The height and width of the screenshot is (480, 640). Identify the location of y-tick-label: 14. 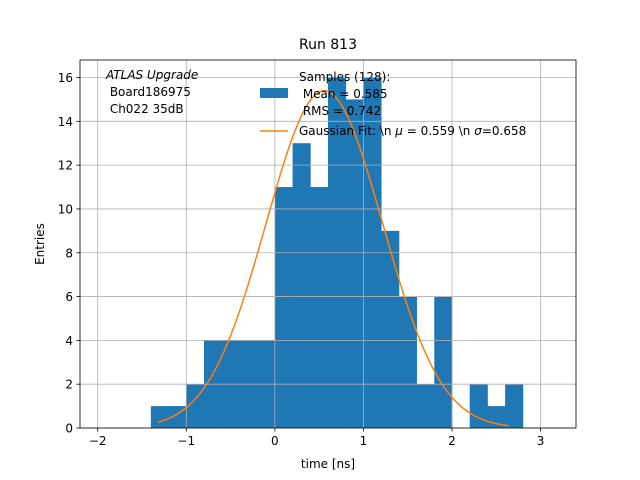
(65, 122).